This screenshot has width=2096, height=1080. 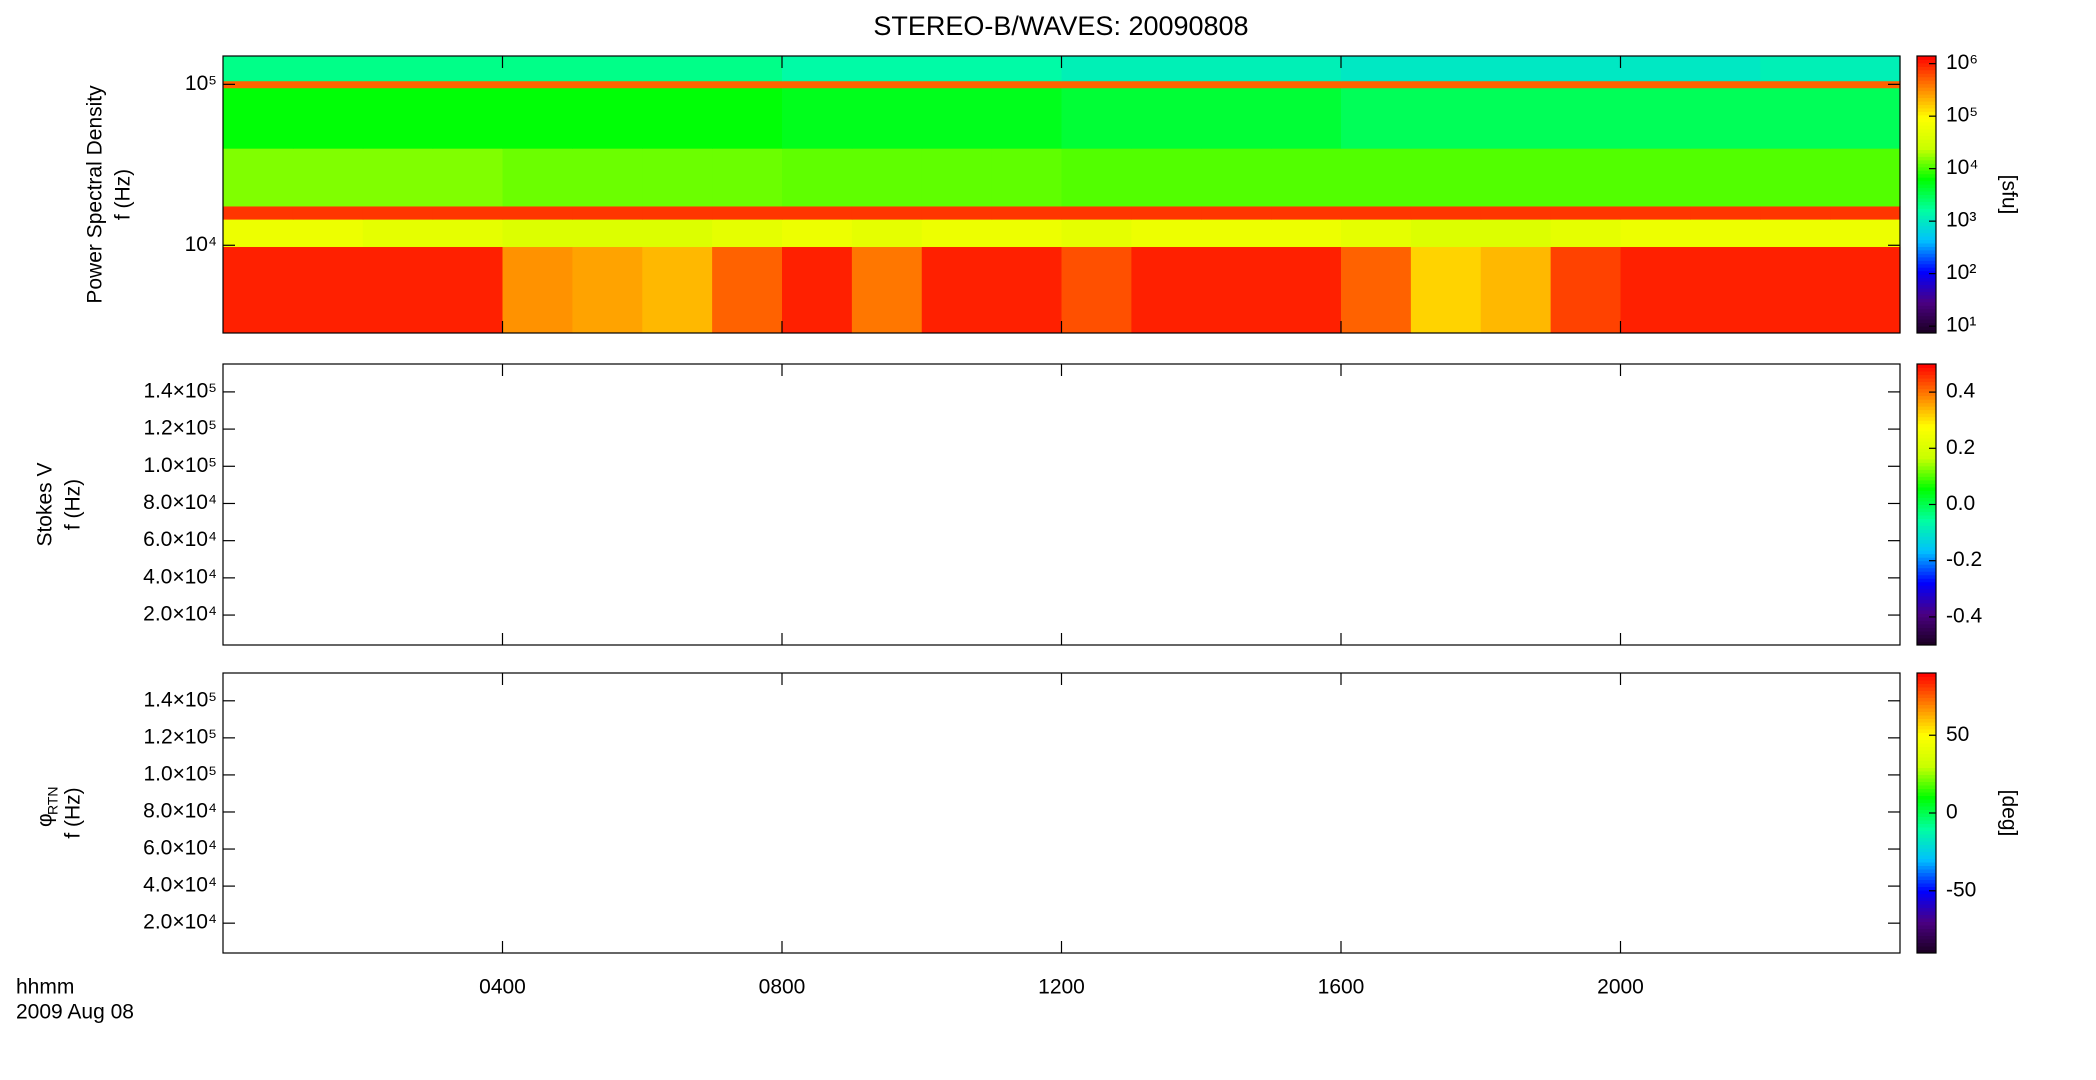 I want to click on y-tick-label: 6.0×10⁴, so click(x=180, y=848).